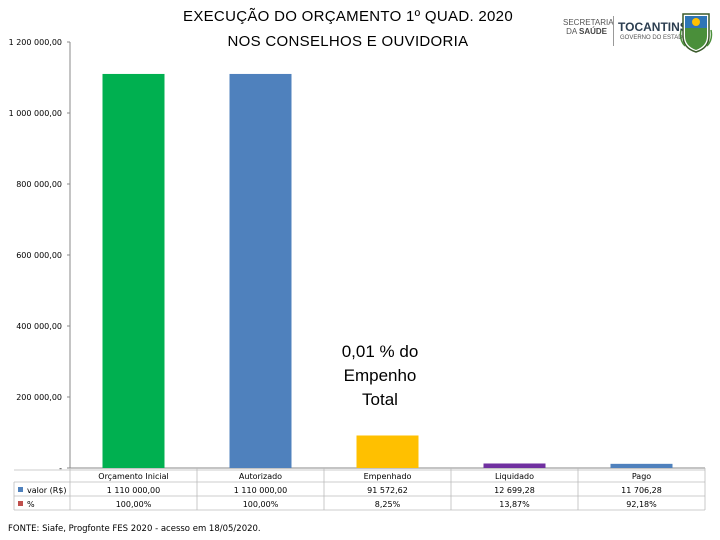 This screenshot has height=540, width=720. I want to click on annotation-line2: Empenho, so click(380, 375).